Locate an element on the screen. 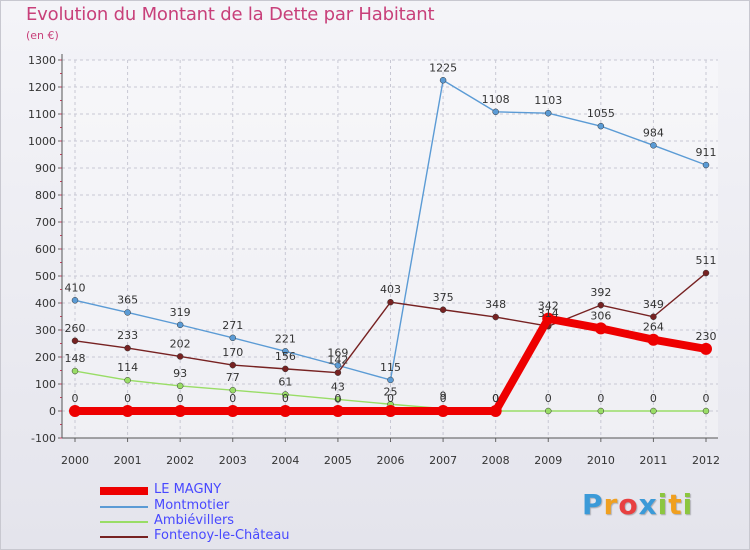 The height and width of the screenshot is (550, 750). data-label: 511 is located at coordinates (706, 260).